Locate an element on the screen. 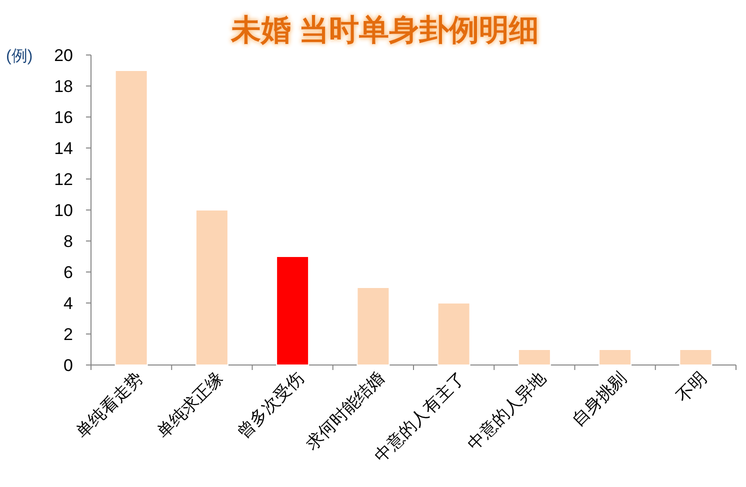 This screenshot has height=487, width=746. x-tick-label: 曾多次受伤 is located at coordinates (271, 405).